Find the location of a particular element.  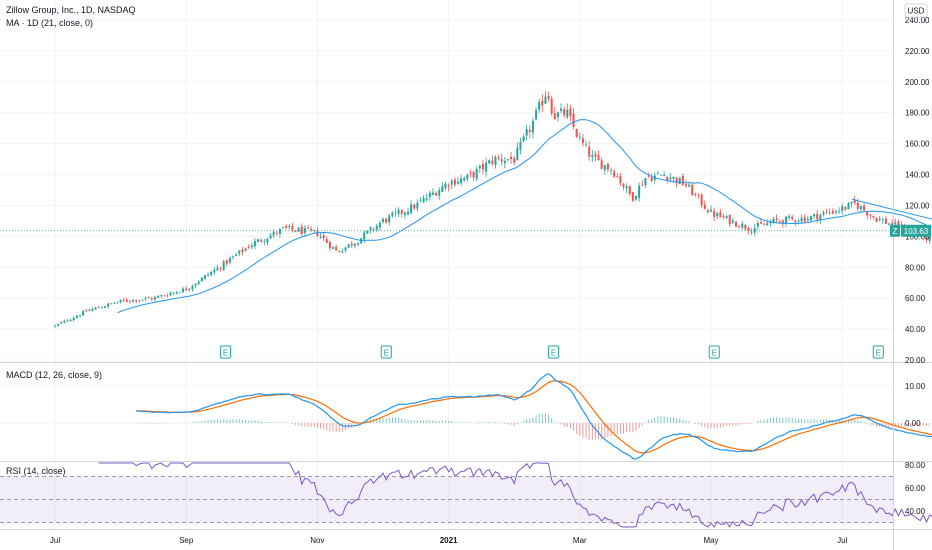

price-axis-tick: 240.00 is located at coordinates (917, 20).